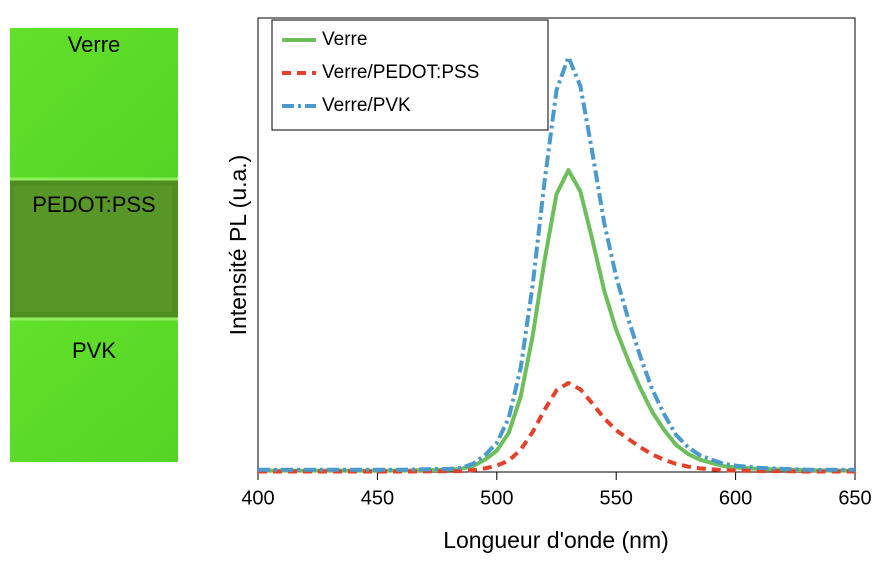 Image resolution: width=879 pixels, height=564 pixels. Describe the element at coordinates (854, 498) in the screenshot. I see `x-tick-label: 650` at that location.